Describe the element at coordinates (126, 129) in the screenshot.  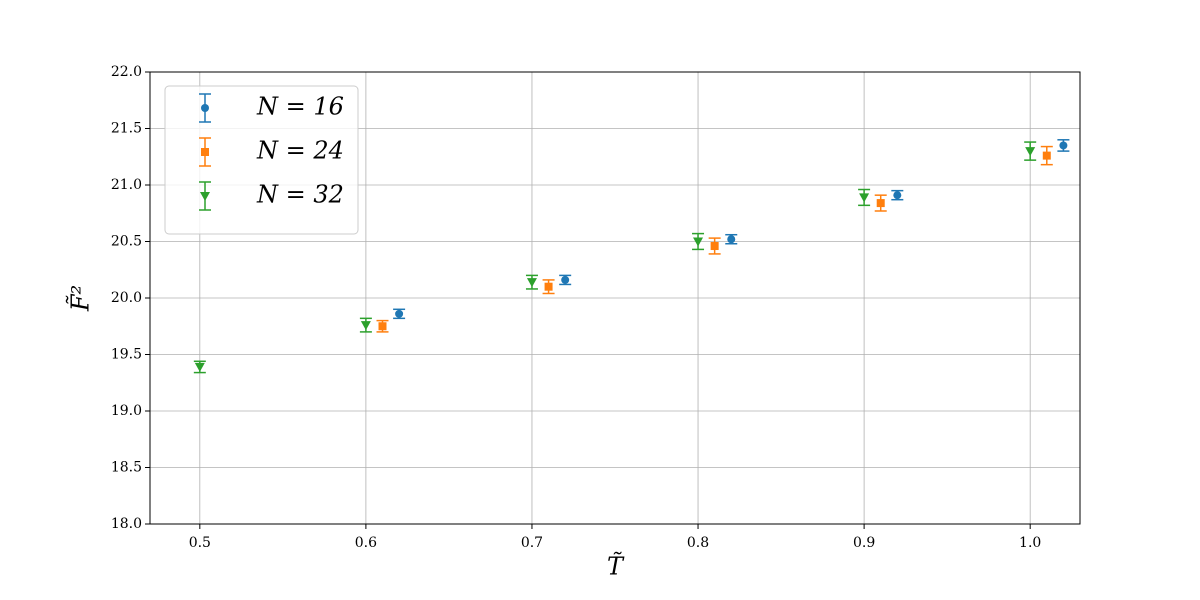
I see `y-tick-label: 21.5` at that location.